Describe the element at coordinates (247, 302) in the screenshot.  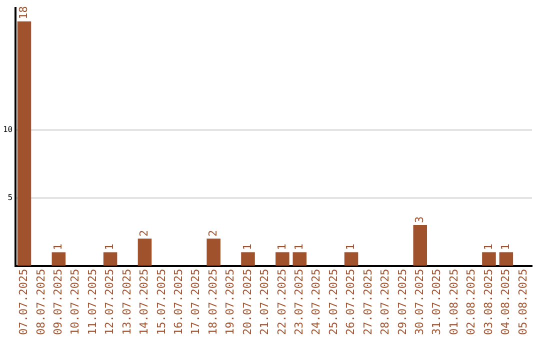
I see `x-tick-label: 20.07.2025` at that location.